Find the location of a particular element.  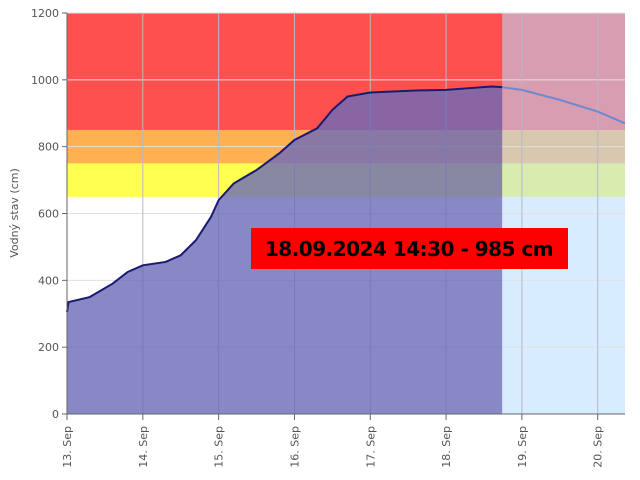

x-tick-label: 14. Sep is located at coordinates (143, 447).